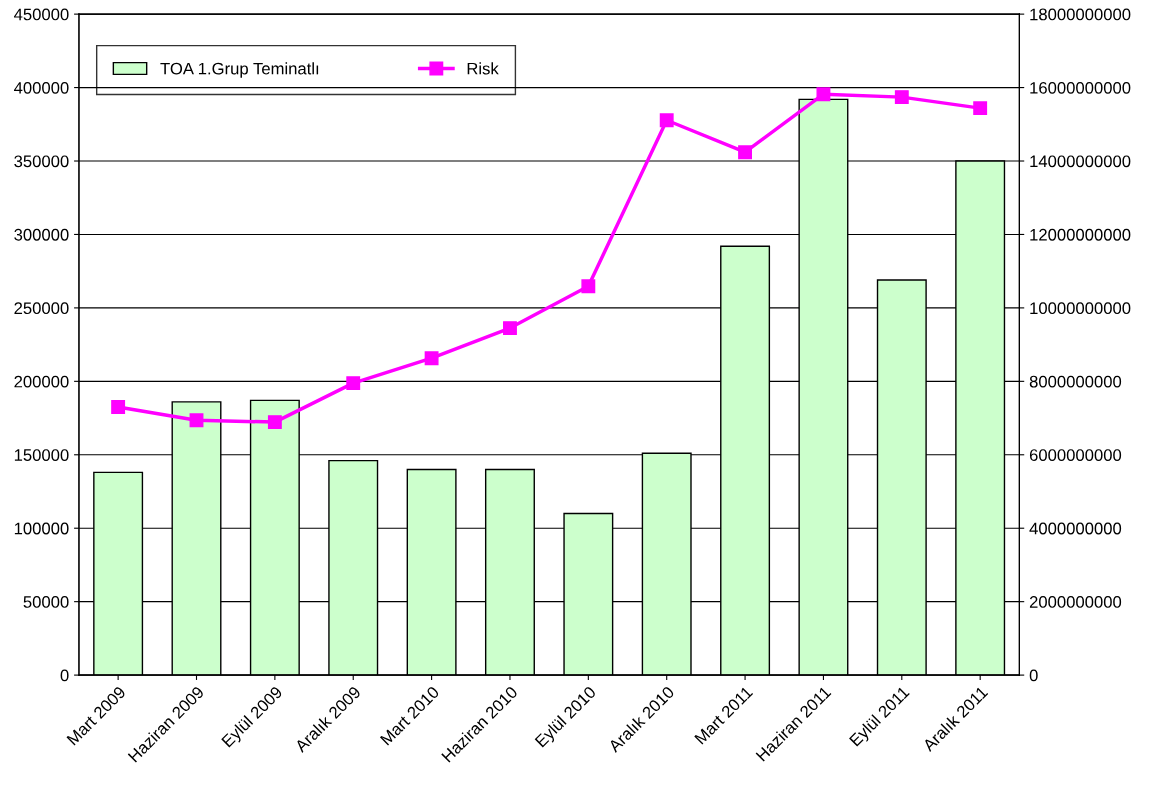  I want to click on legend-label: TOA 1.Grup Teminatlı, so click(239, 70).